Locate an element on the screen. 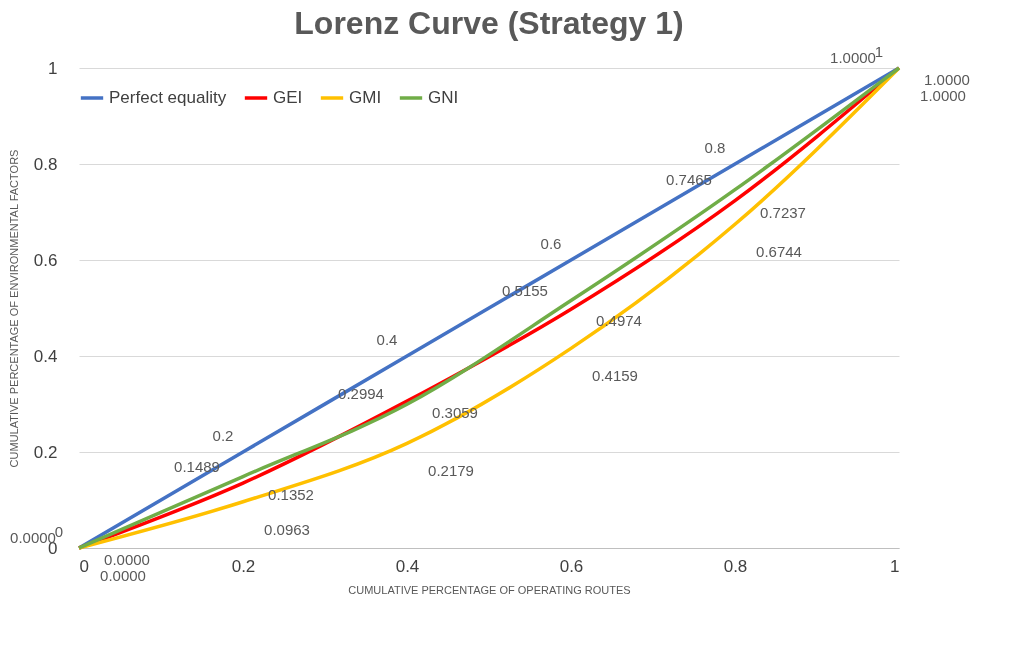  data-label: 0.1352 is located at coordinates (291, 495).